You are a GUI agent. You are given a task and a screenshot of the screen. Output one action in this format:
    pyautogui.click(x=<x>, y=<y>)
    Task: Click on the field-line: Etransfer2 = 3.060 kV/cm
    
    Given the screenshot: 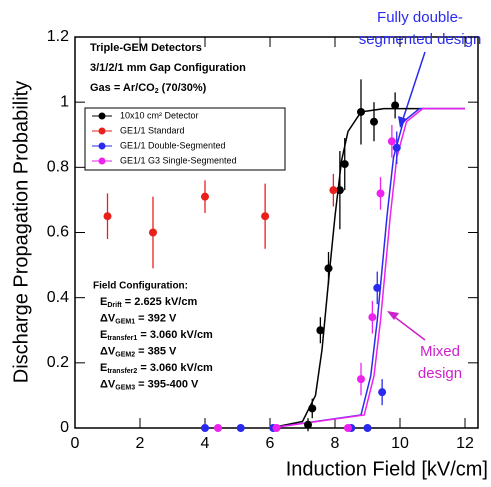 What is the action you would take?
    pyautogui.click(x=156, y=368)
    